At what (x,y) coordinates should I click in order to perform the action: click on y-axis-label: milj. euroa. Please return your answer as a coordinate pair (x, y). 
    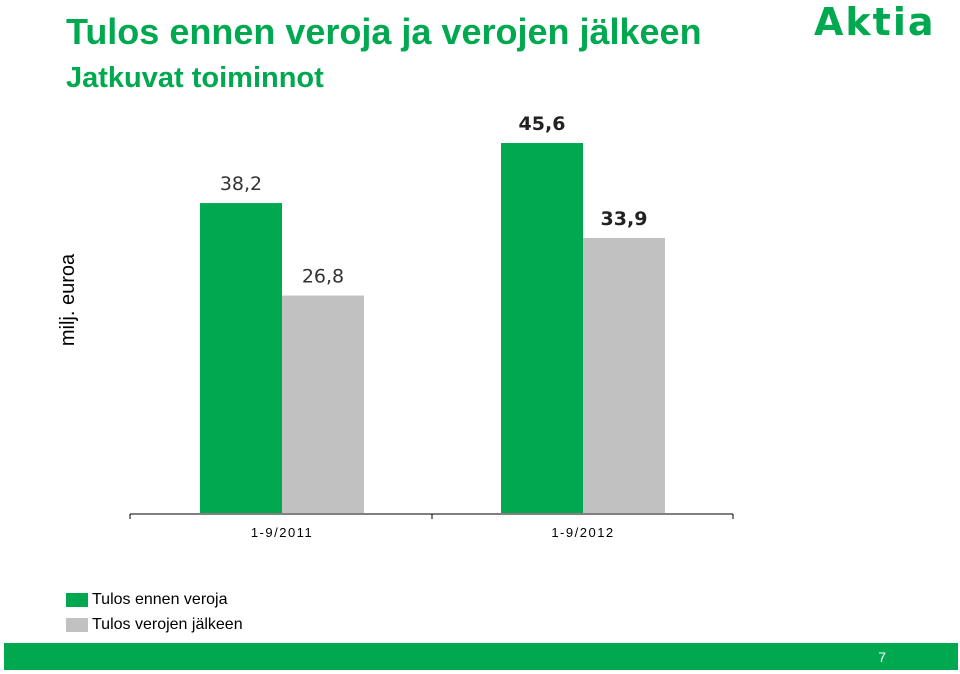
    Looking at the image, I should click on (68, 299).